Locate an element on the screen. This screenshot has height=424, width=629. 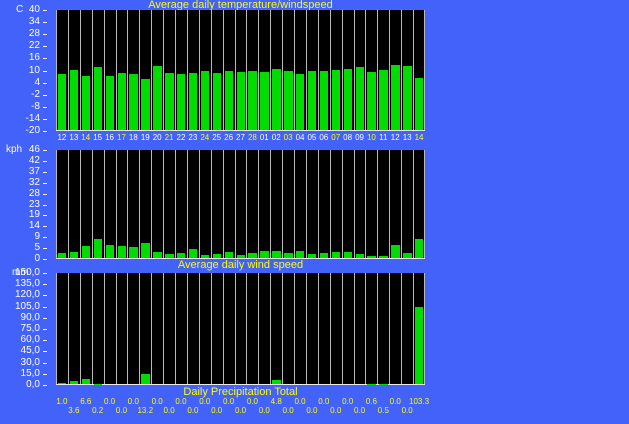
date-label: 26 is located at coordinates (229, 137).